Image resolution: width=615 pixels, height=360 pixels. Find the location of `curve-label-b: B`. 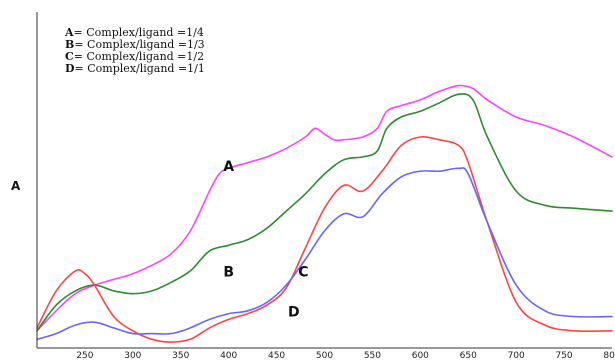

curve-label-b: B is located at coordinates (228, 273).